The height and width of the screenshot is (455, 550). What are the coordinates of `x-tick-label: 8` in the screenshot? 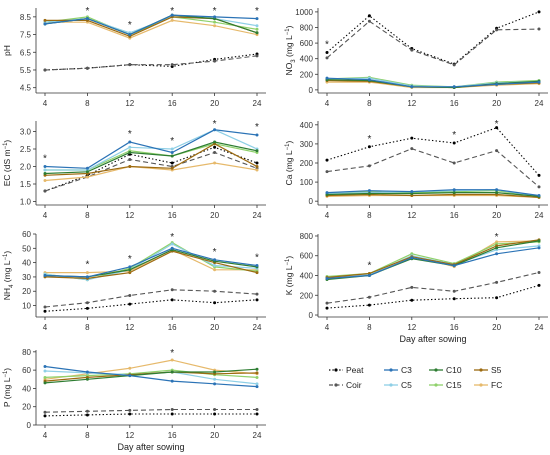 It's located at (87, 327).